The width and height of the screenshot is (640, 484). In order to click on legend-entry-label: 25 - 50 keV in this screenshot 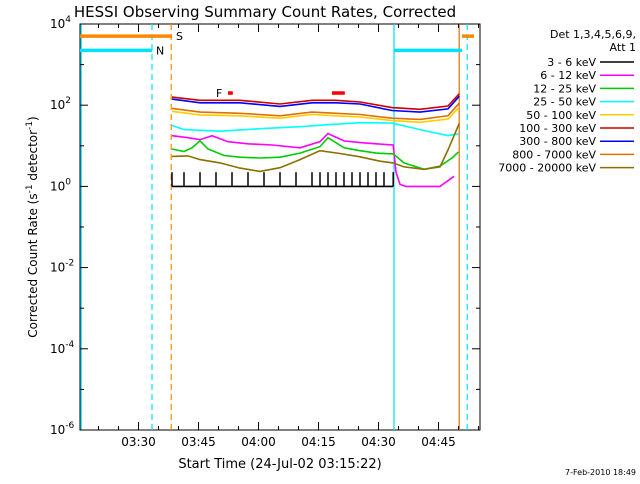, I will do `click(564, 102)`.